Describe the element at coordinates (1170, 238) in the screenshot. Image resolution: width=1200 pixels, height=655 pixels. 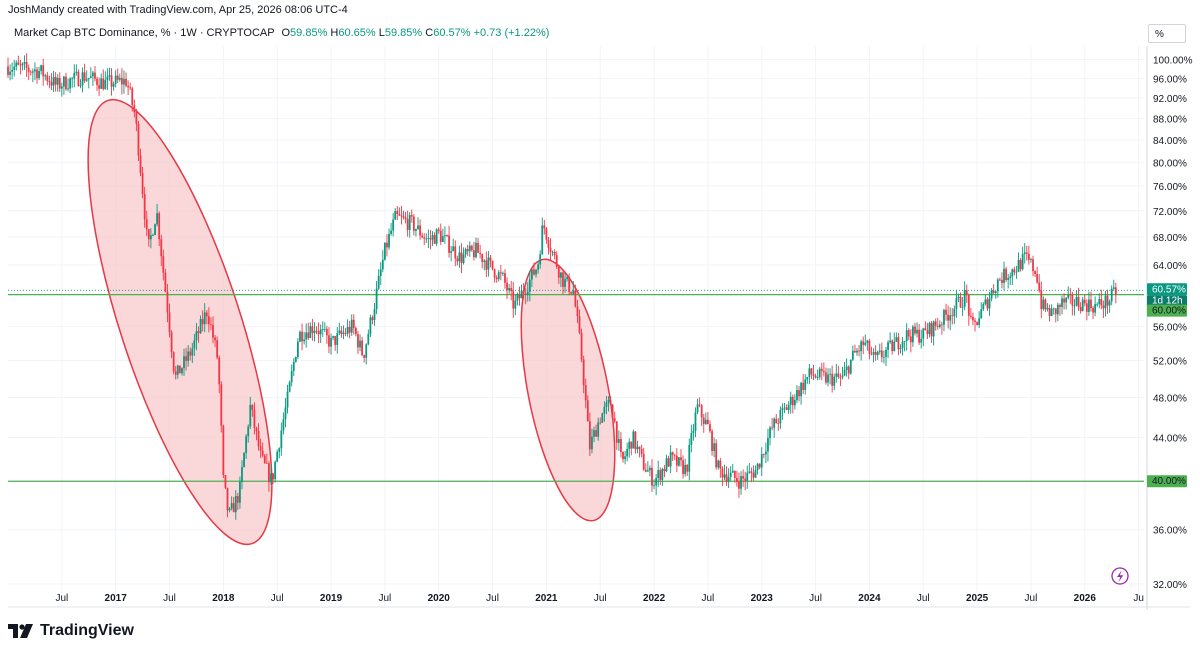
I see `y-tick-label: 68.00%` at that location.